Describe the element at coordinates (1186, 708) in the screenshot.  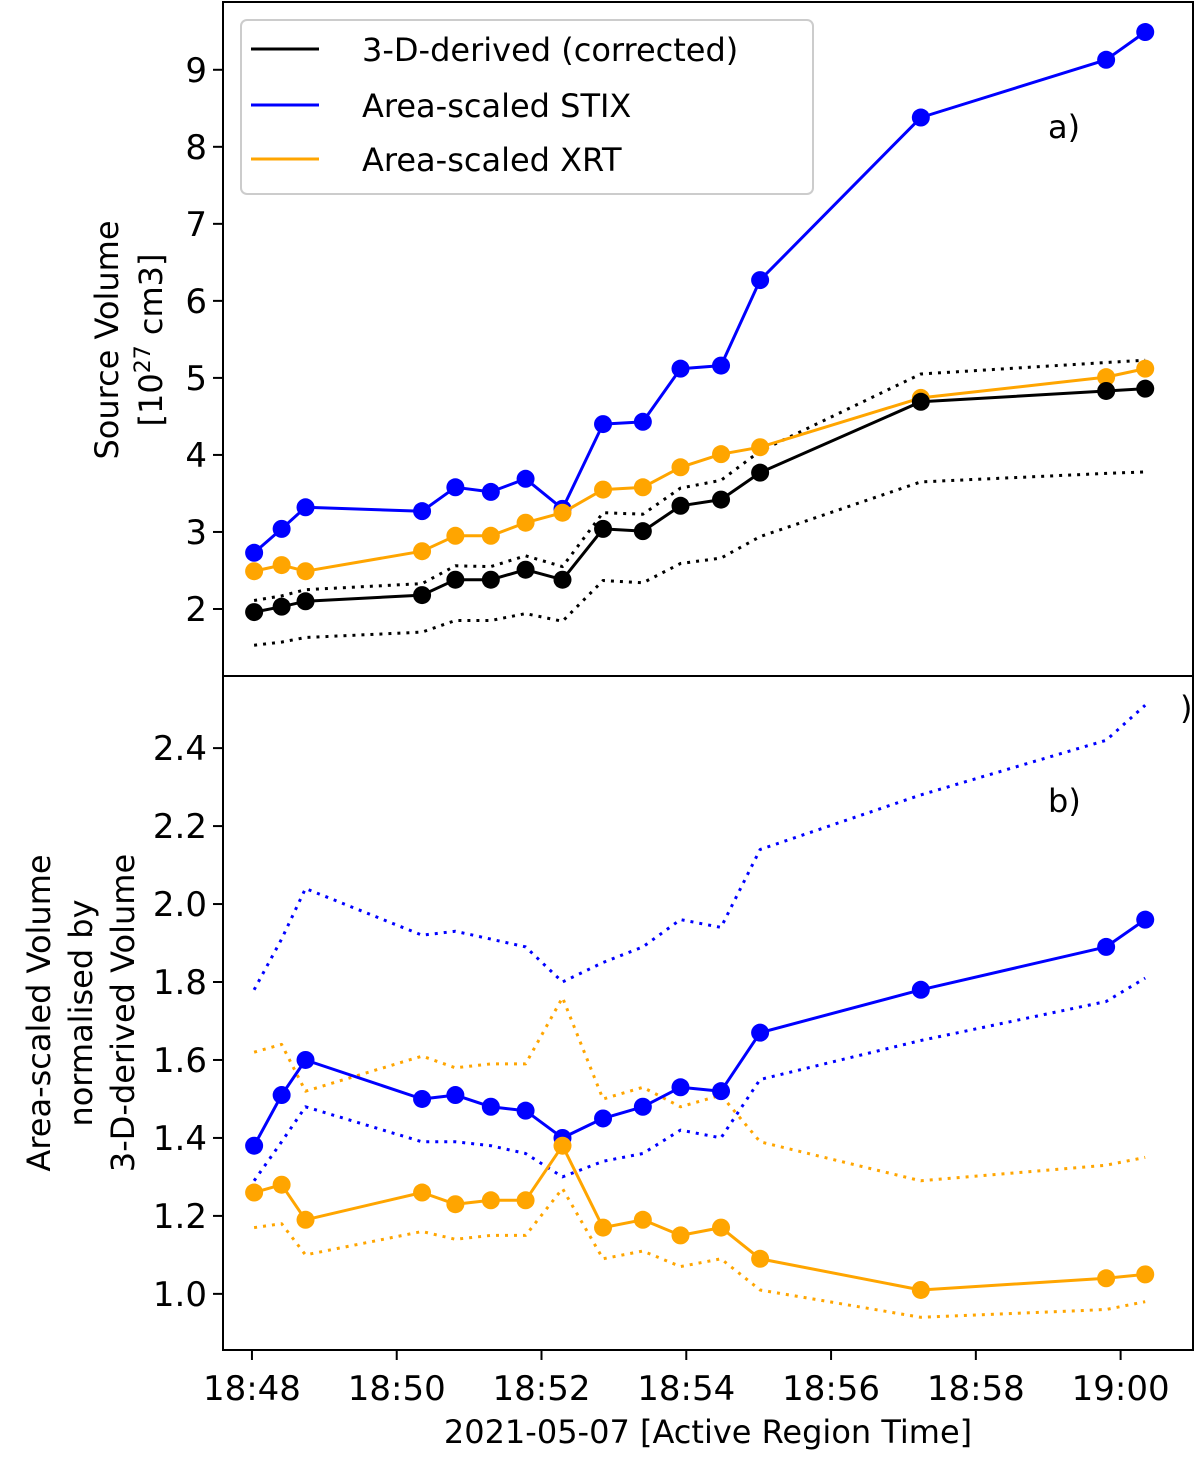
I see `stray-clipped-label: )` at that location.